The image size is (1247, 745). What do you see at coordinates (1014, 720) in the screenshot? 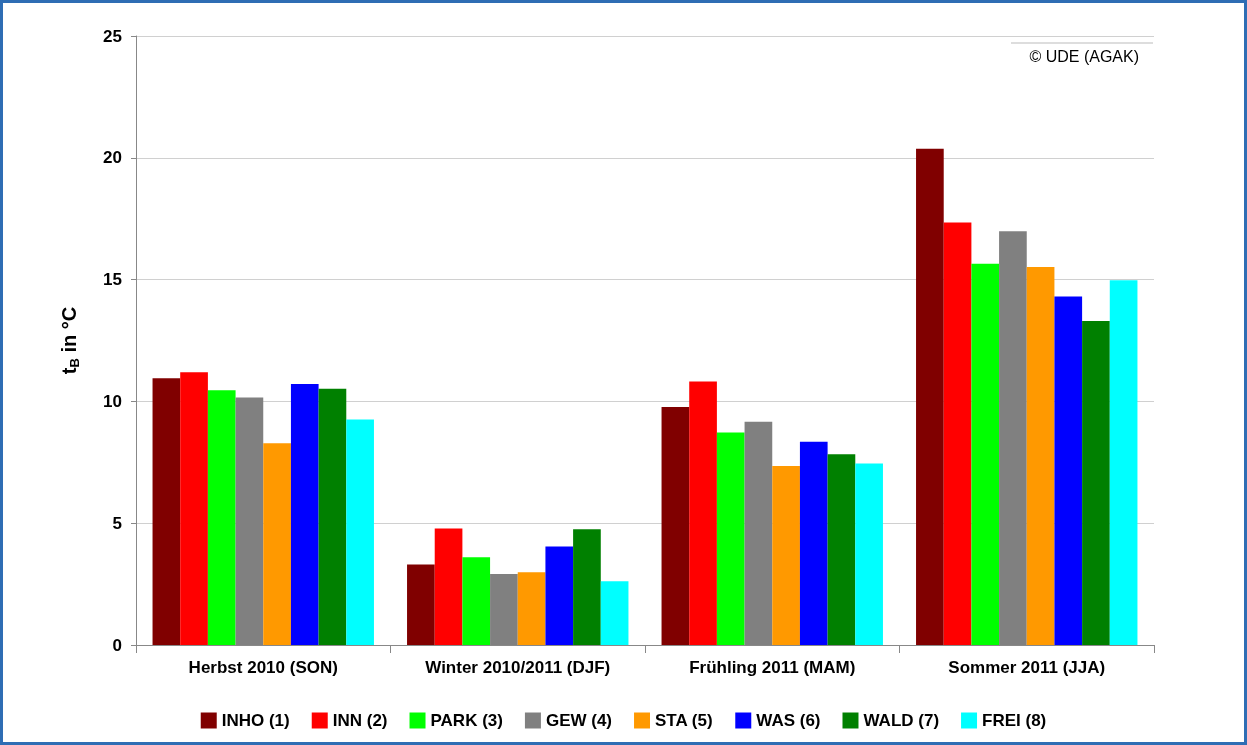
I see `legend-label: FREI (8)` at bounding box center [1014, 720].